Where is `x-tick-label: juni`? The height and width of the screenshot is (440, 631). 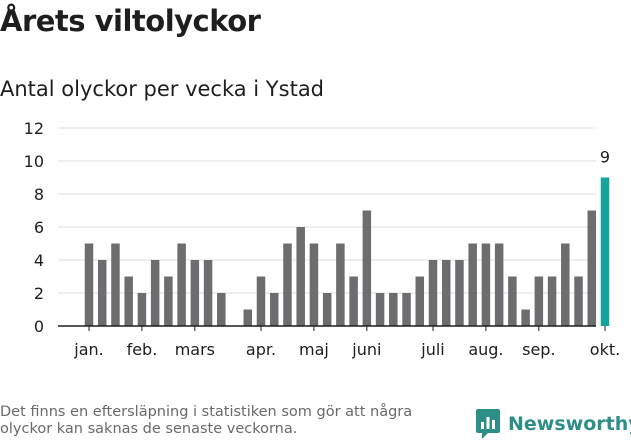
x-tick-label: juni is located at coordinates (366, 349).